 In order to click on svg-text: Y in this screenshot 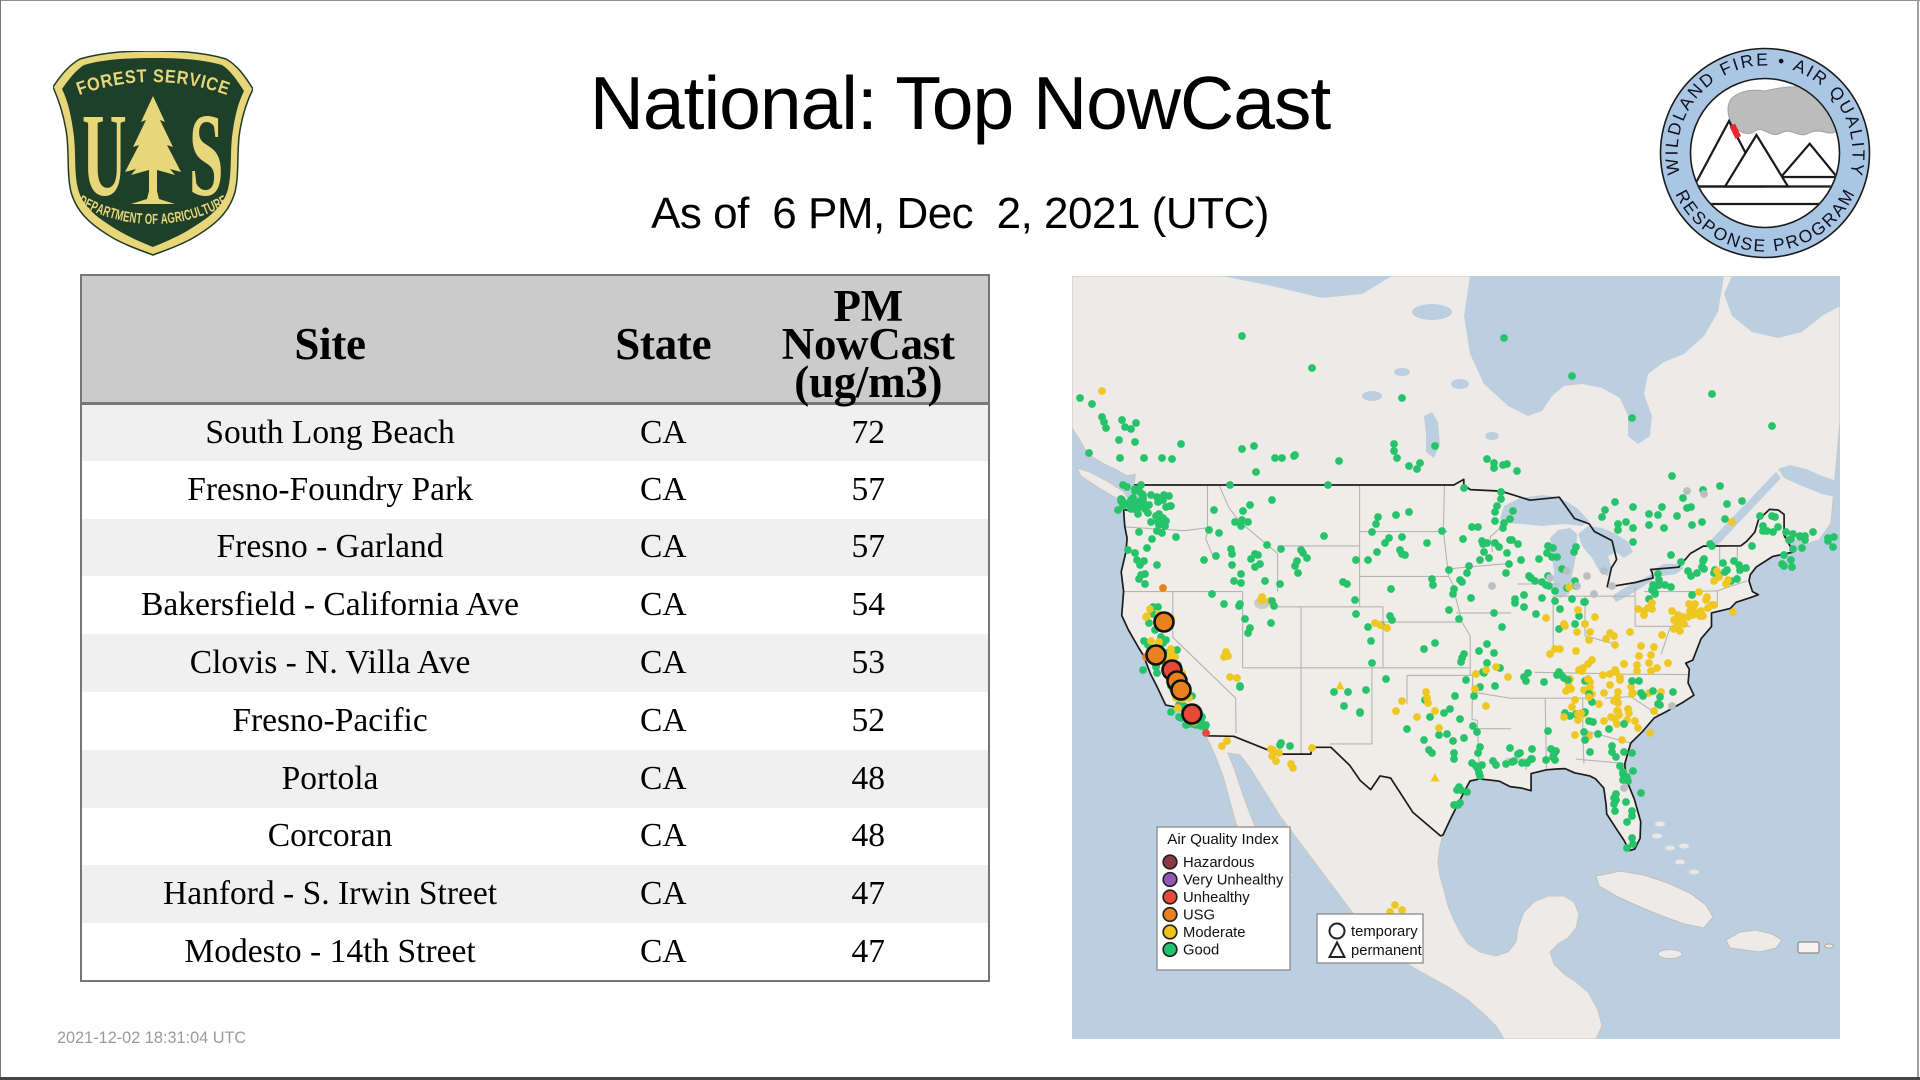, I will do `click(1857, 169)`.